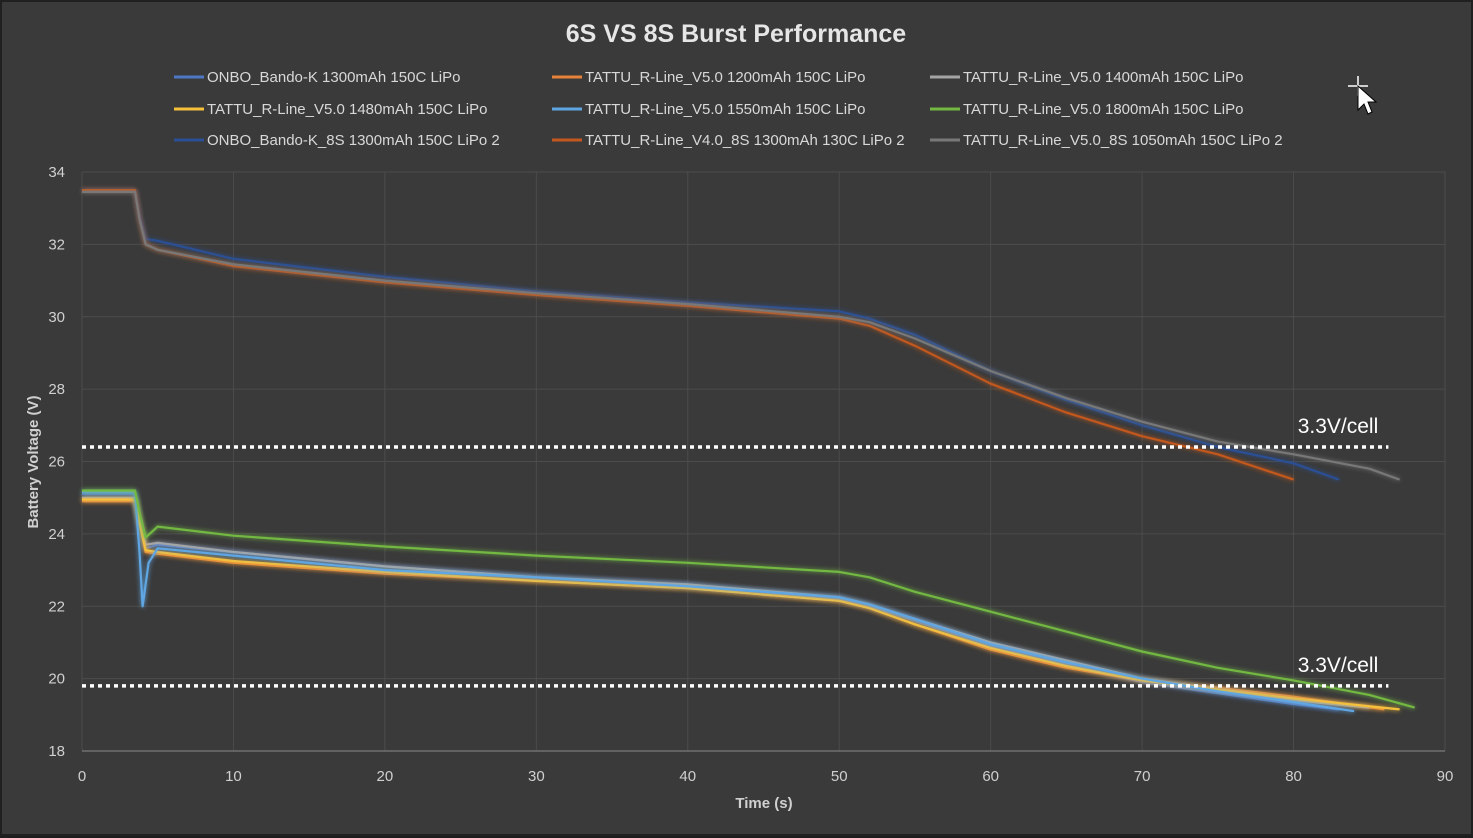 The width and height of the screenshot is (1473, 838). I want to click on y-tick-label: 20, so click(56, 679).